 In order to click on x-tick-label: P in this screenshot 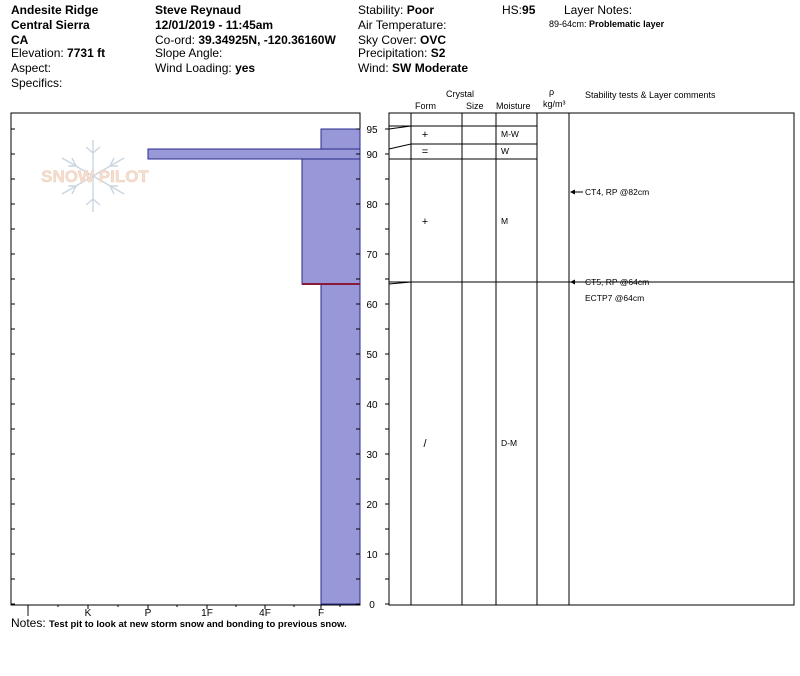, I will do `click(148, 613)`.